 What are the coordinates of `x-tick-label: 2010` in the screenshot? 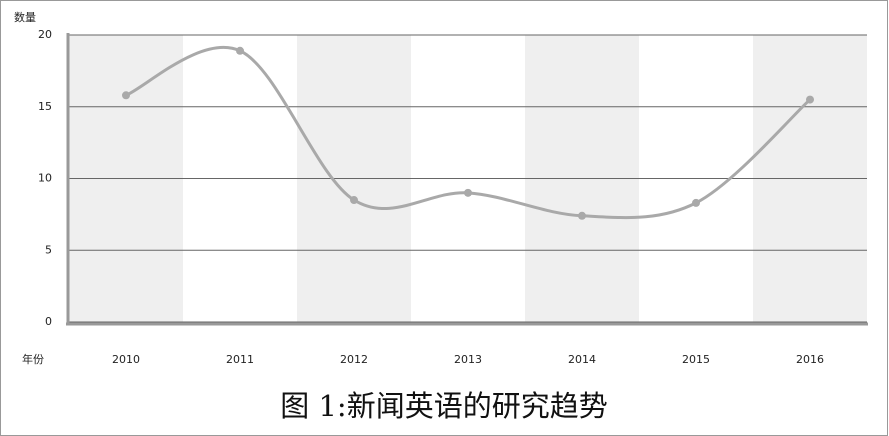 It's located at (126, 359).